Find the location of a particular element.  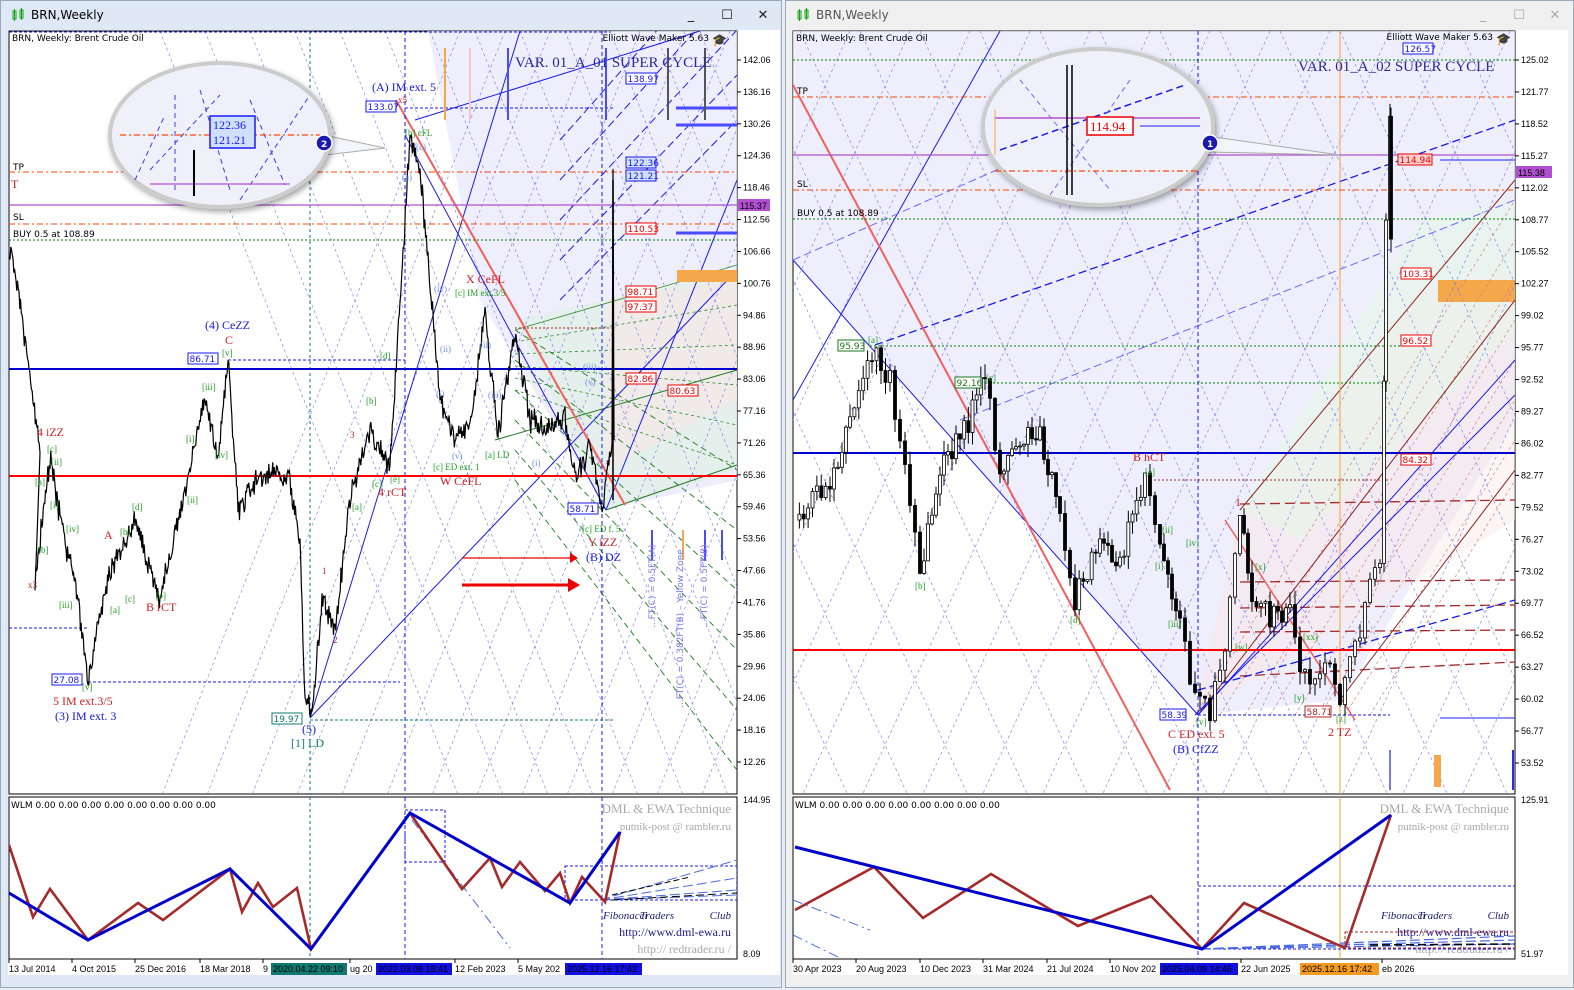

time-axis-label: 20 Aug 2023 is located at coordinates (881, 969).